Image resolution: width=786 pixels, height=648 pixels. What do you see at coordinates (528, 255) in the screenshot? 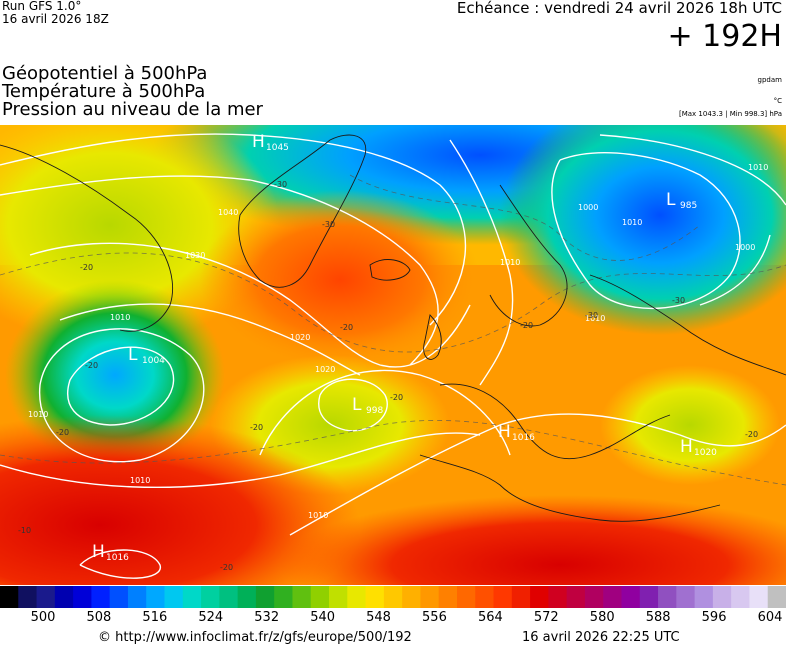
I see `coastline-scandinavia` at bounding box center [528, 255].